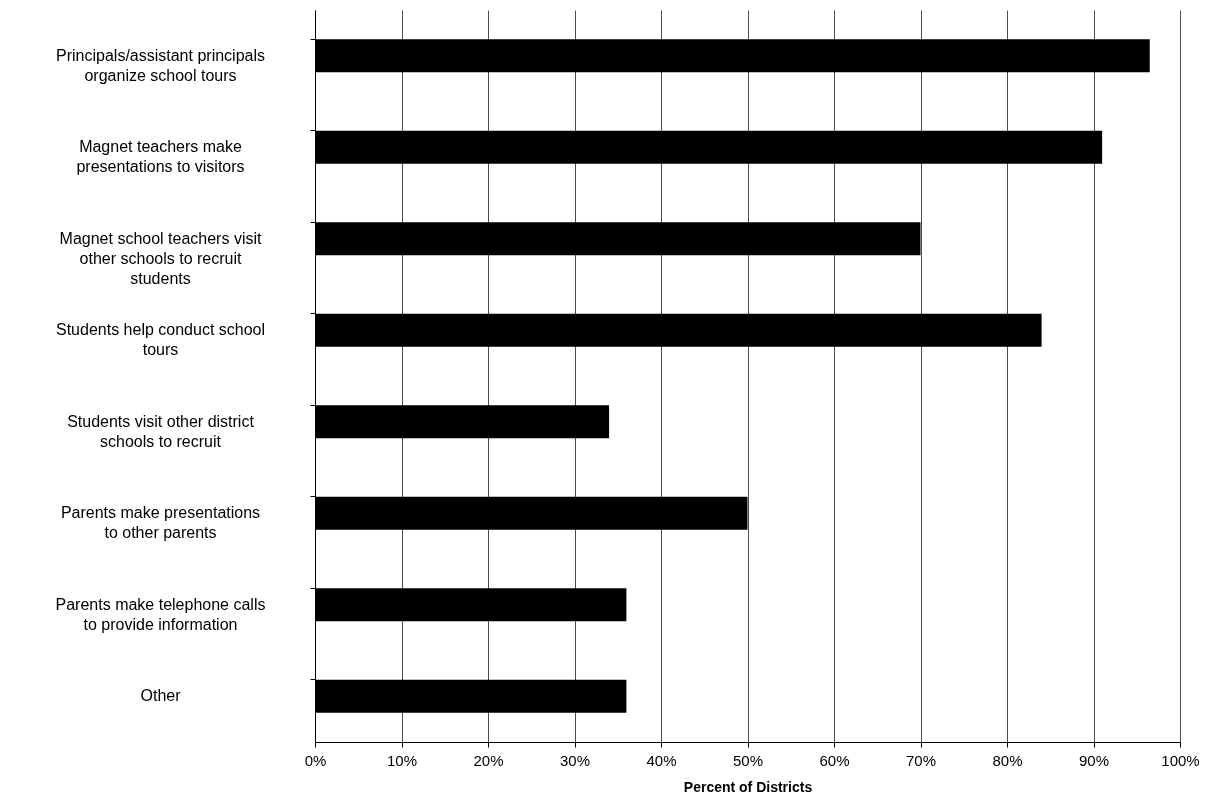 The height and width of the screenshot is (811, 1208). I want to click on y-tick-label: Parents make telephone calls to provide information, so click(160, 614).